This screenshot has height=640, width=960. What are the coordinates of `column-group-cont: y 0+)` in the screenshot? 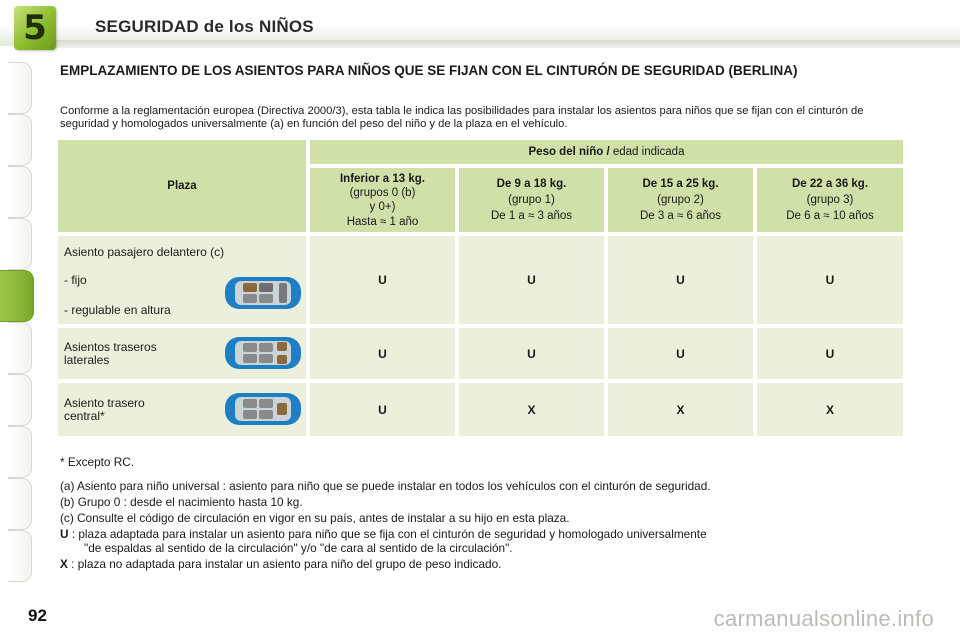 It's located at (382, 206).